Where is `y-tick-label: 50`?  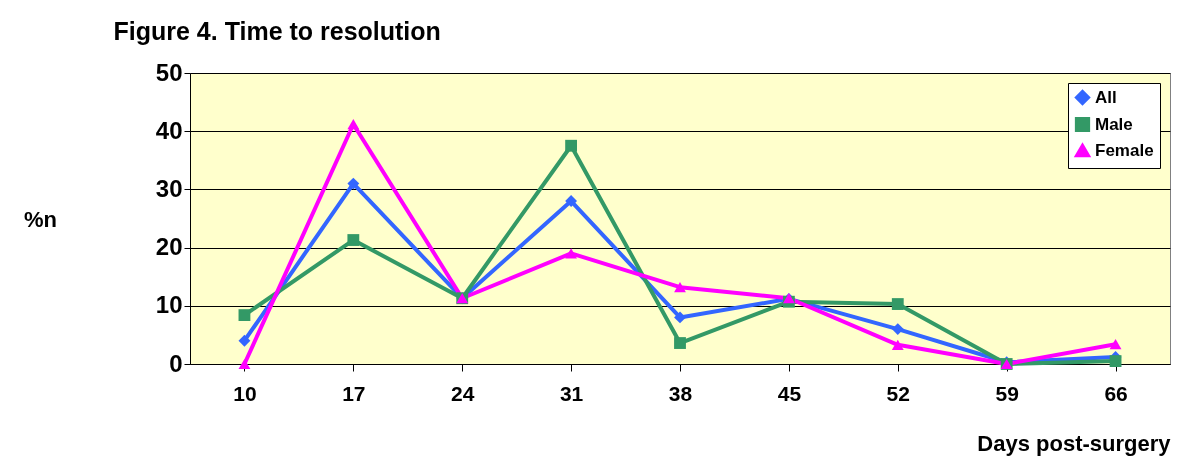
y-tick-label: 50 is located at coordinates (169, 72).